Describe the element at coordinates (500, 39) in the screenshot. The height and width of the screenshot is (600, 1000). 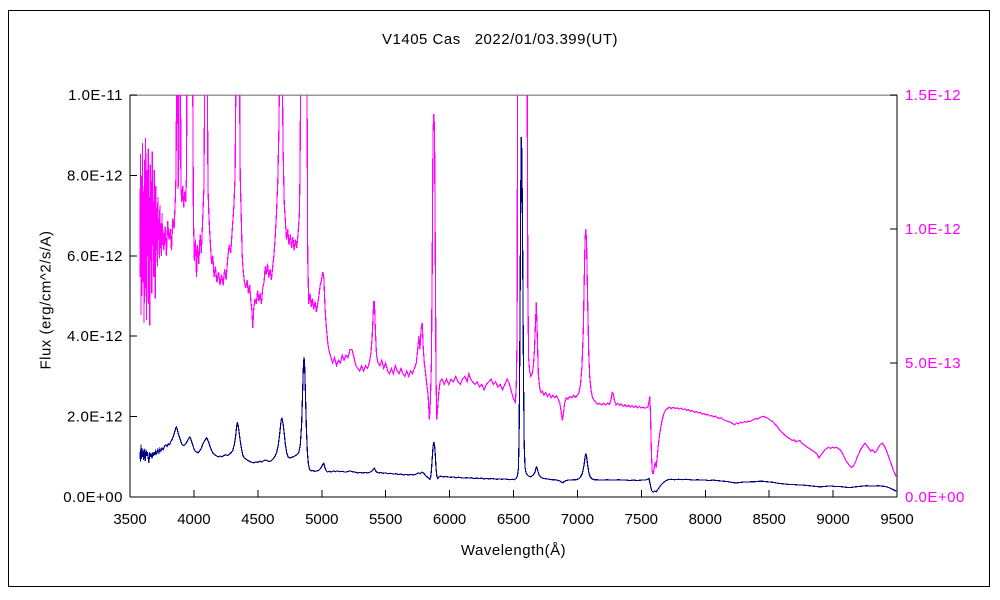
I see `chart-title: V1405 Cas 2022/01/03.399(UT)` at that location.